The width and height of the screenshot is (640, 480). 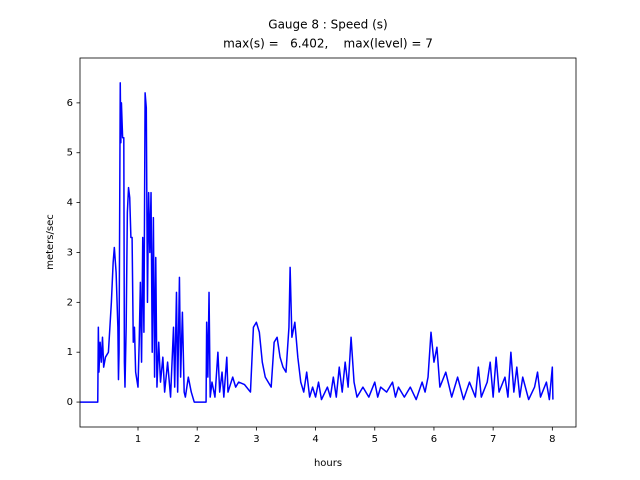 What do you see at coordinates (327, 25) in the screenshot?
I see `chart-title: Gauge 8 : Speed (s)` at bounding box center [327, 25].